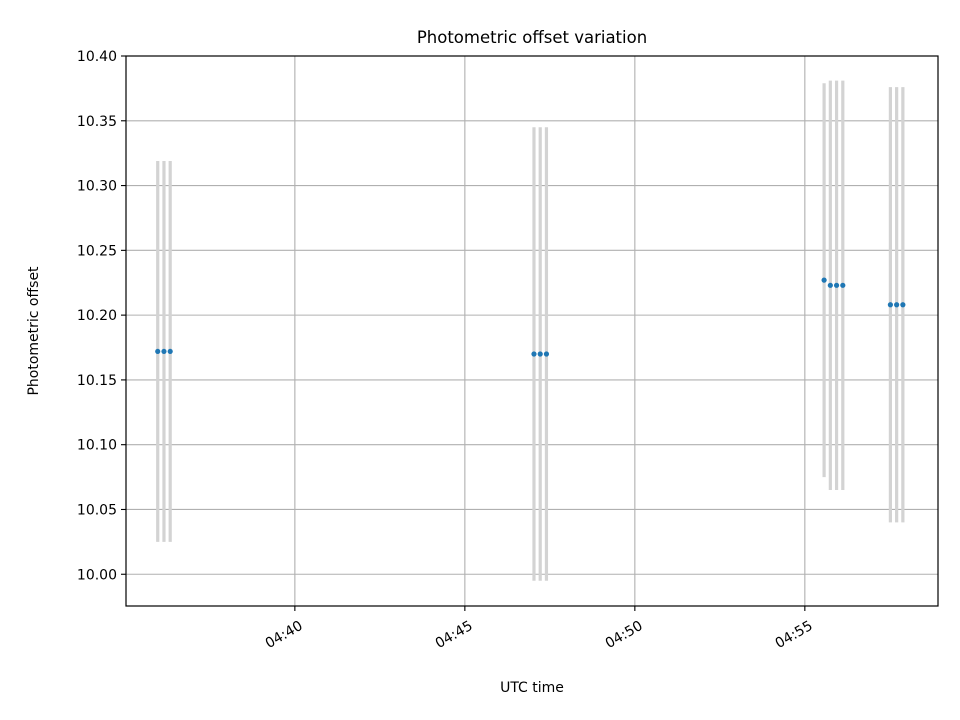 This screenshot has width=960, height=720. Describe the element at coordinates (532, 688) in the screenshot. I see `x-axis-label: UTC time` at that location.